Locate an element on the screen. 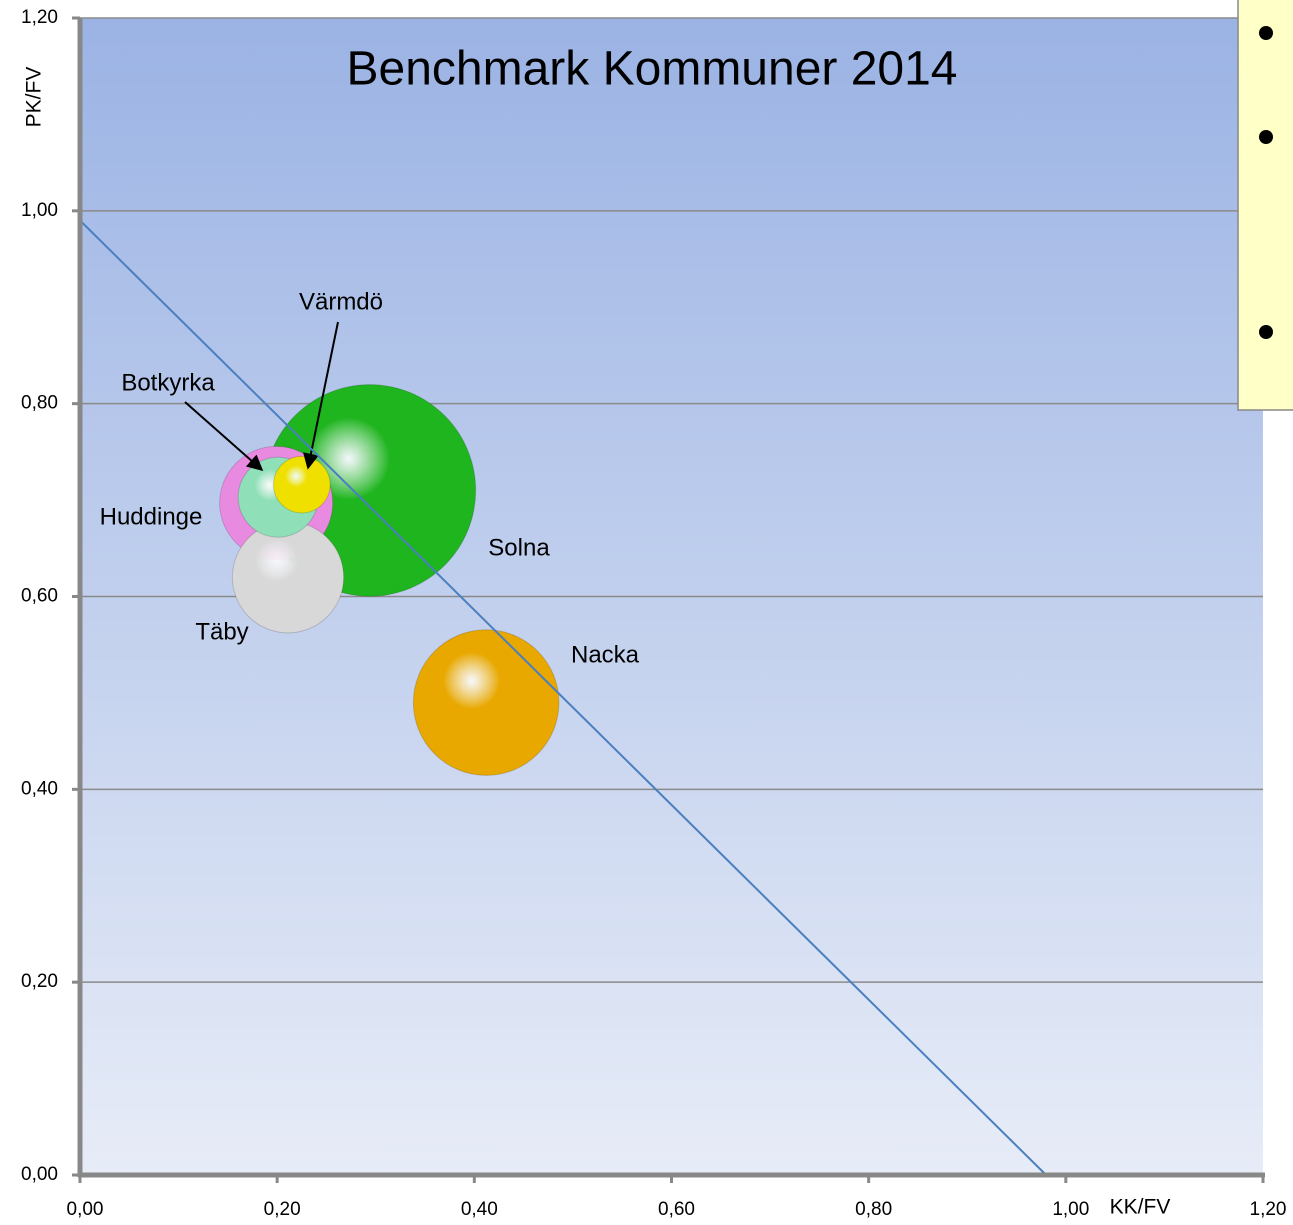 The width and height of the screenshot is (1293, 1225). x-tick-label: 0,00 is located at coordinates (85, 1209).